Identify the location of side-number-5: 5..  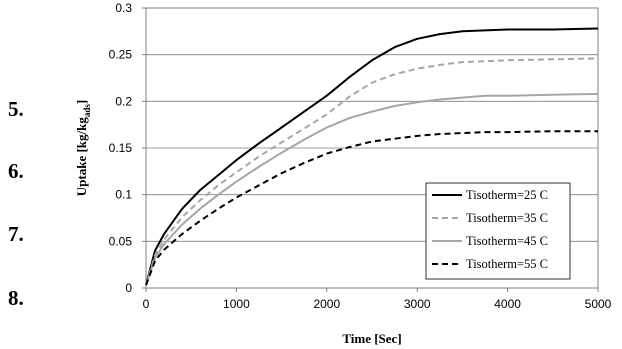
(16, 109).